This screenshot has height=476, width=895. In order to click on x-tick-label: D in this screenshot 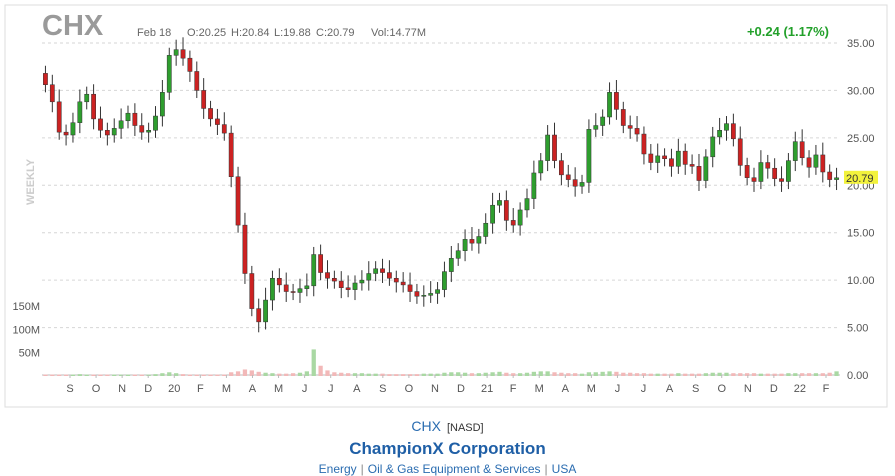, I will do `click(461, 389)`.